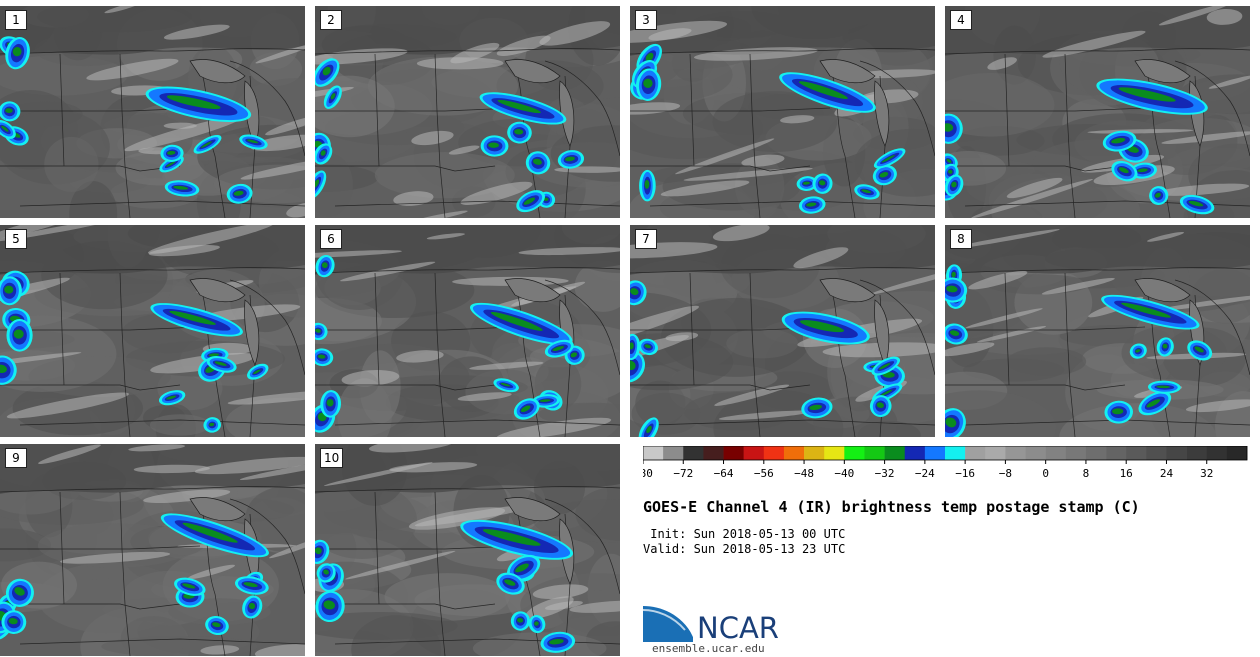  I want to click on postage-stamp-panel: 2, so click(467, 112).